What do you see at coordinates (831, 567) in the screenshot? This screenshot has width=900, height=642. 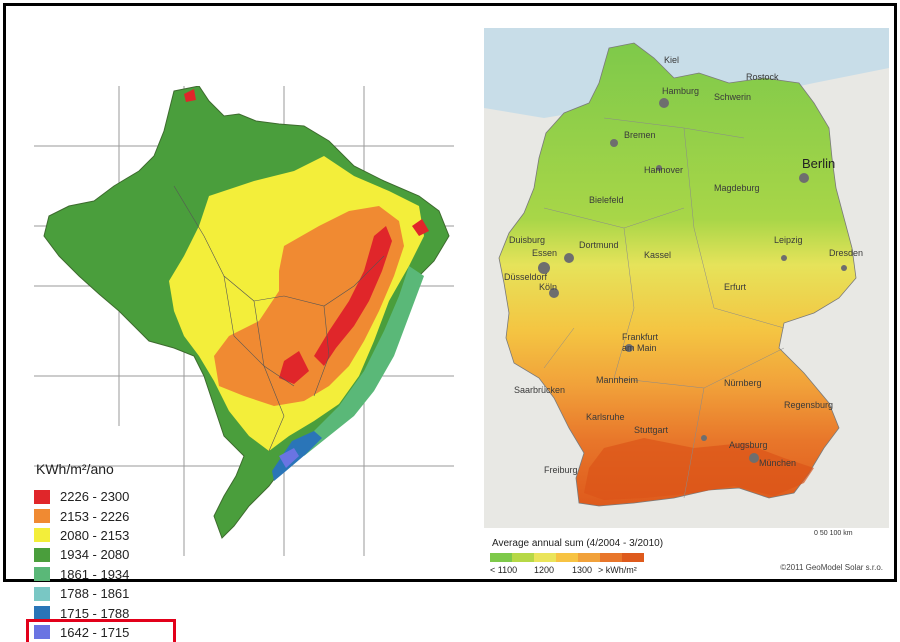 I see `copyright-notice: ©2011 GeoModel Solar s.r.o.` at bounding box center [831, 567].